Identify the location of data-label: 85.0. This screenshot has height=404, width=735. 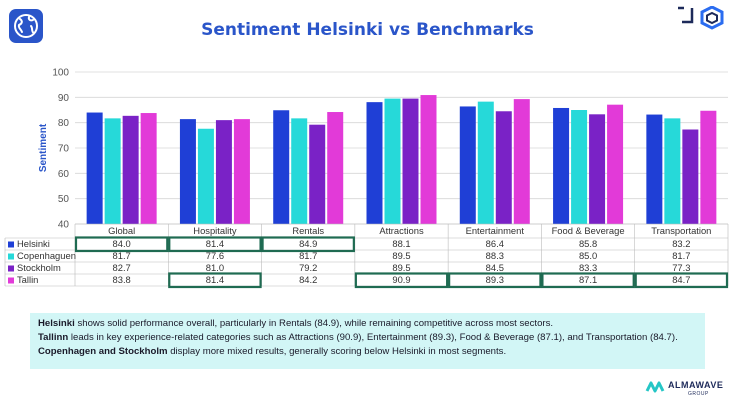
(588, 255).